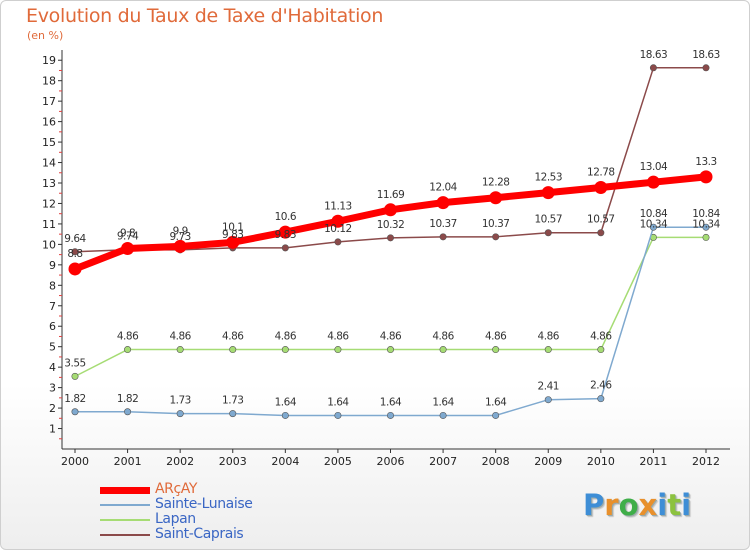 This screenshot has width=750, height=550. What do you see at coordinates (548, 387) in the screenshot?
I see `data-label: 2.41` at bounding box center [548, 387].